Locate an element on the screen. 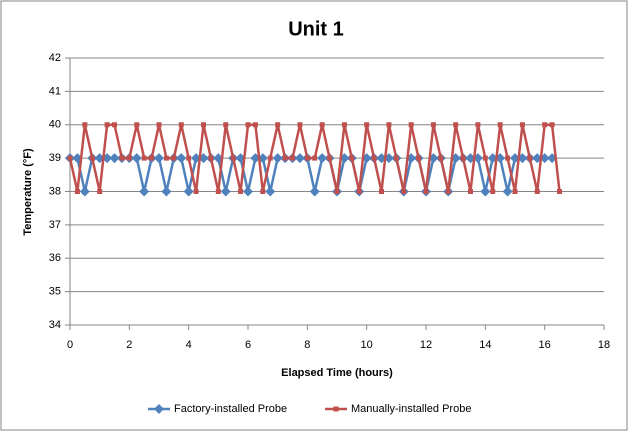 The image size is (633, 433). x-tick-label: 12 is located at coordinates (426, 345).